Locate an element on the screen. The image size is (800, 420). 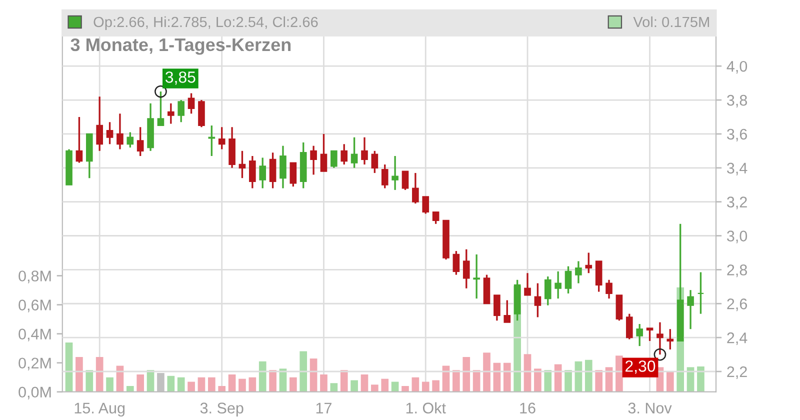
y-tick-label: 3,6 is located at coordinates (737, 135).